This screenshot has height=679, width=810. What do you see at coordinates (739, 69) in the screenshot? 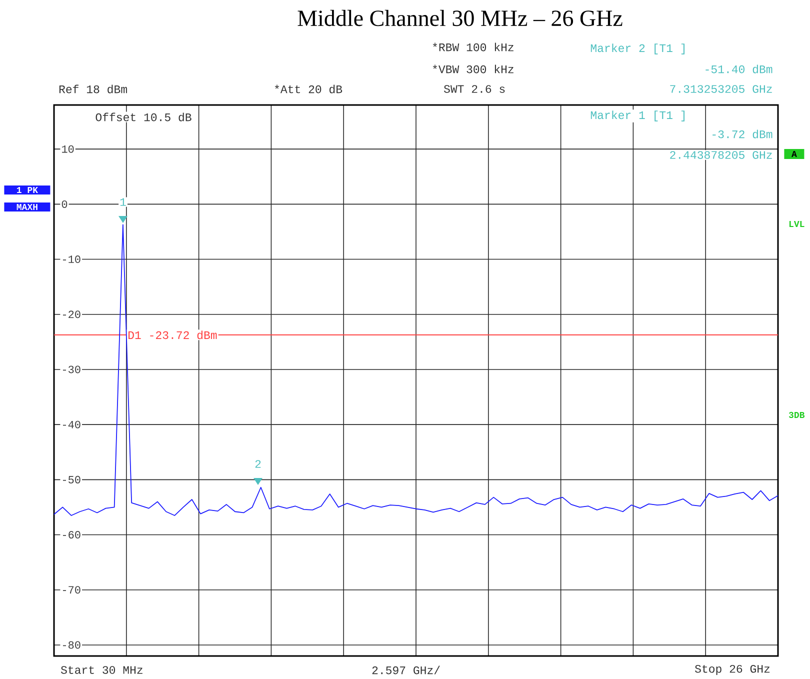
I see `text: -51.40 dBm` at bounding box center [739, 69].